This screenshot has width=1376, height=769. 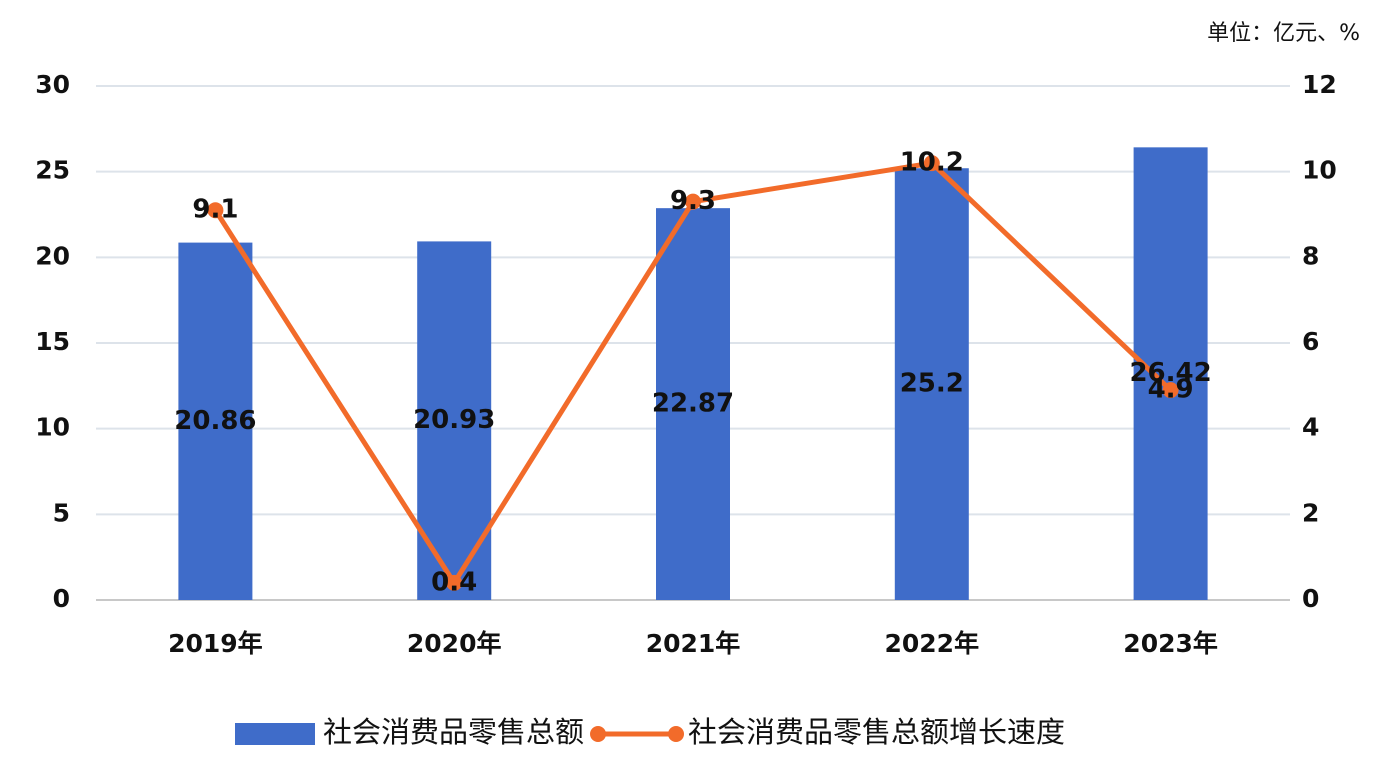 What do you see at coordinates (52, 341) in the screenshot?
I see `y-tick-label: 15` at bounding box center [52, 341].